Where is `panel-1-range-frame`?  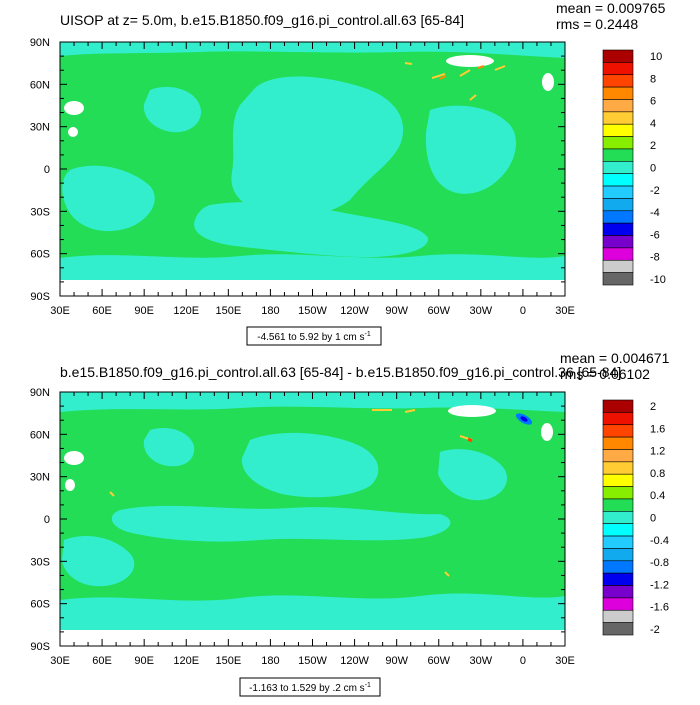 panel-1-range-frame is located at coordinates (314, 336).